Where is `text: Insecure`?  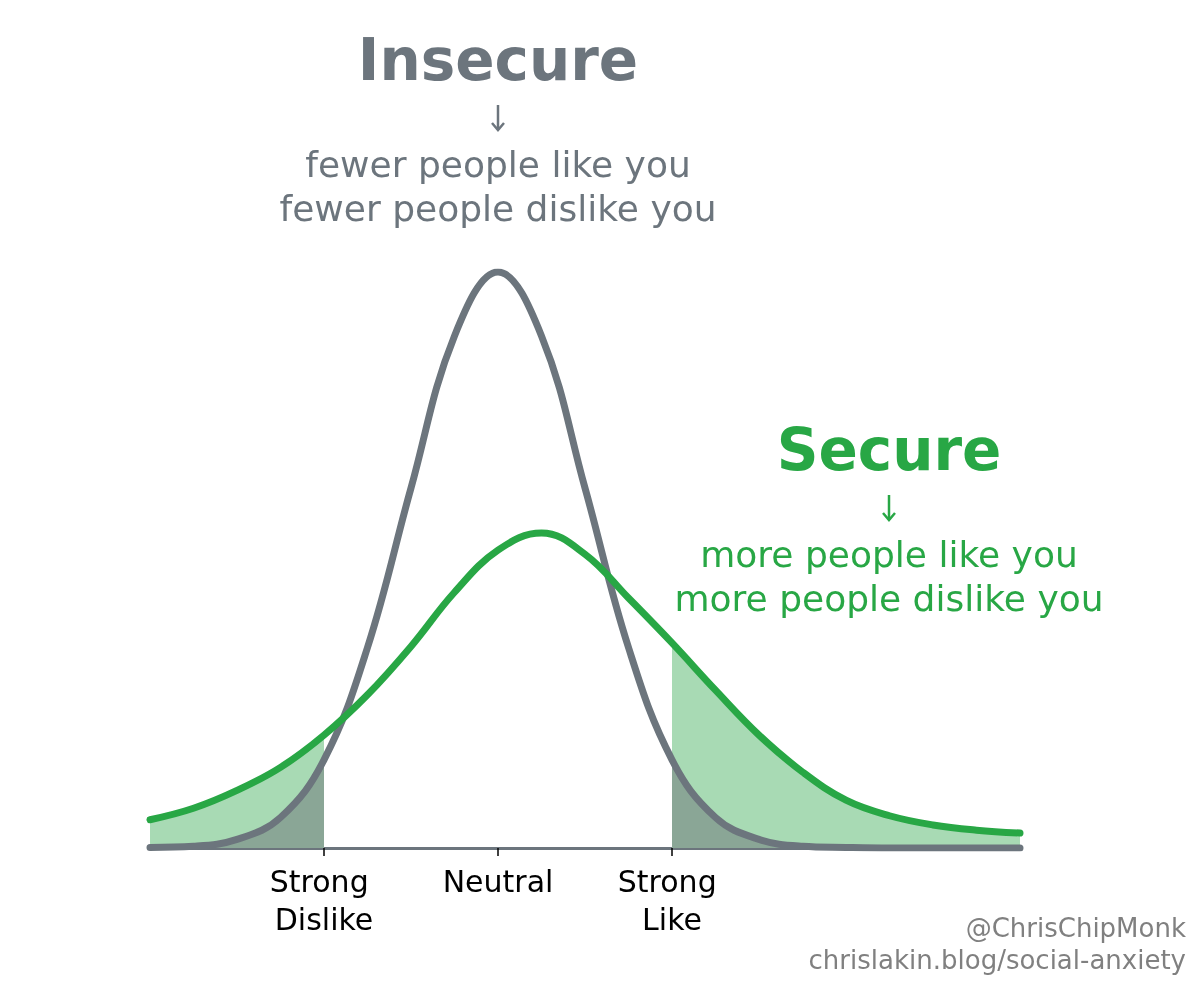
text: Insecure is located at coordinates (498, 60).